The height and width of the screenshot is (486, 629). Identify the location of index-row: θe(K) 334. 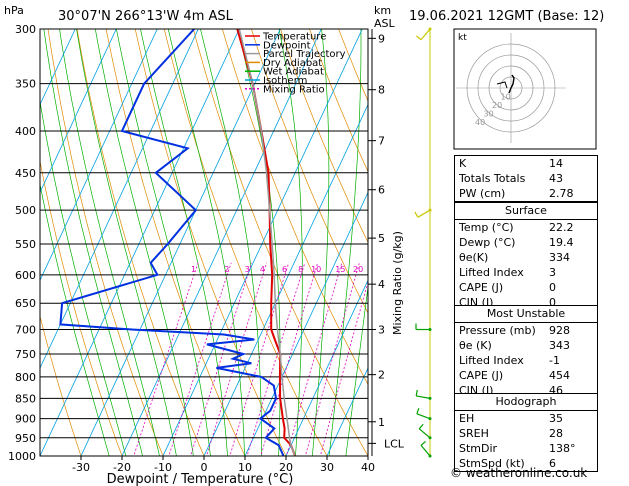
(526, 257).